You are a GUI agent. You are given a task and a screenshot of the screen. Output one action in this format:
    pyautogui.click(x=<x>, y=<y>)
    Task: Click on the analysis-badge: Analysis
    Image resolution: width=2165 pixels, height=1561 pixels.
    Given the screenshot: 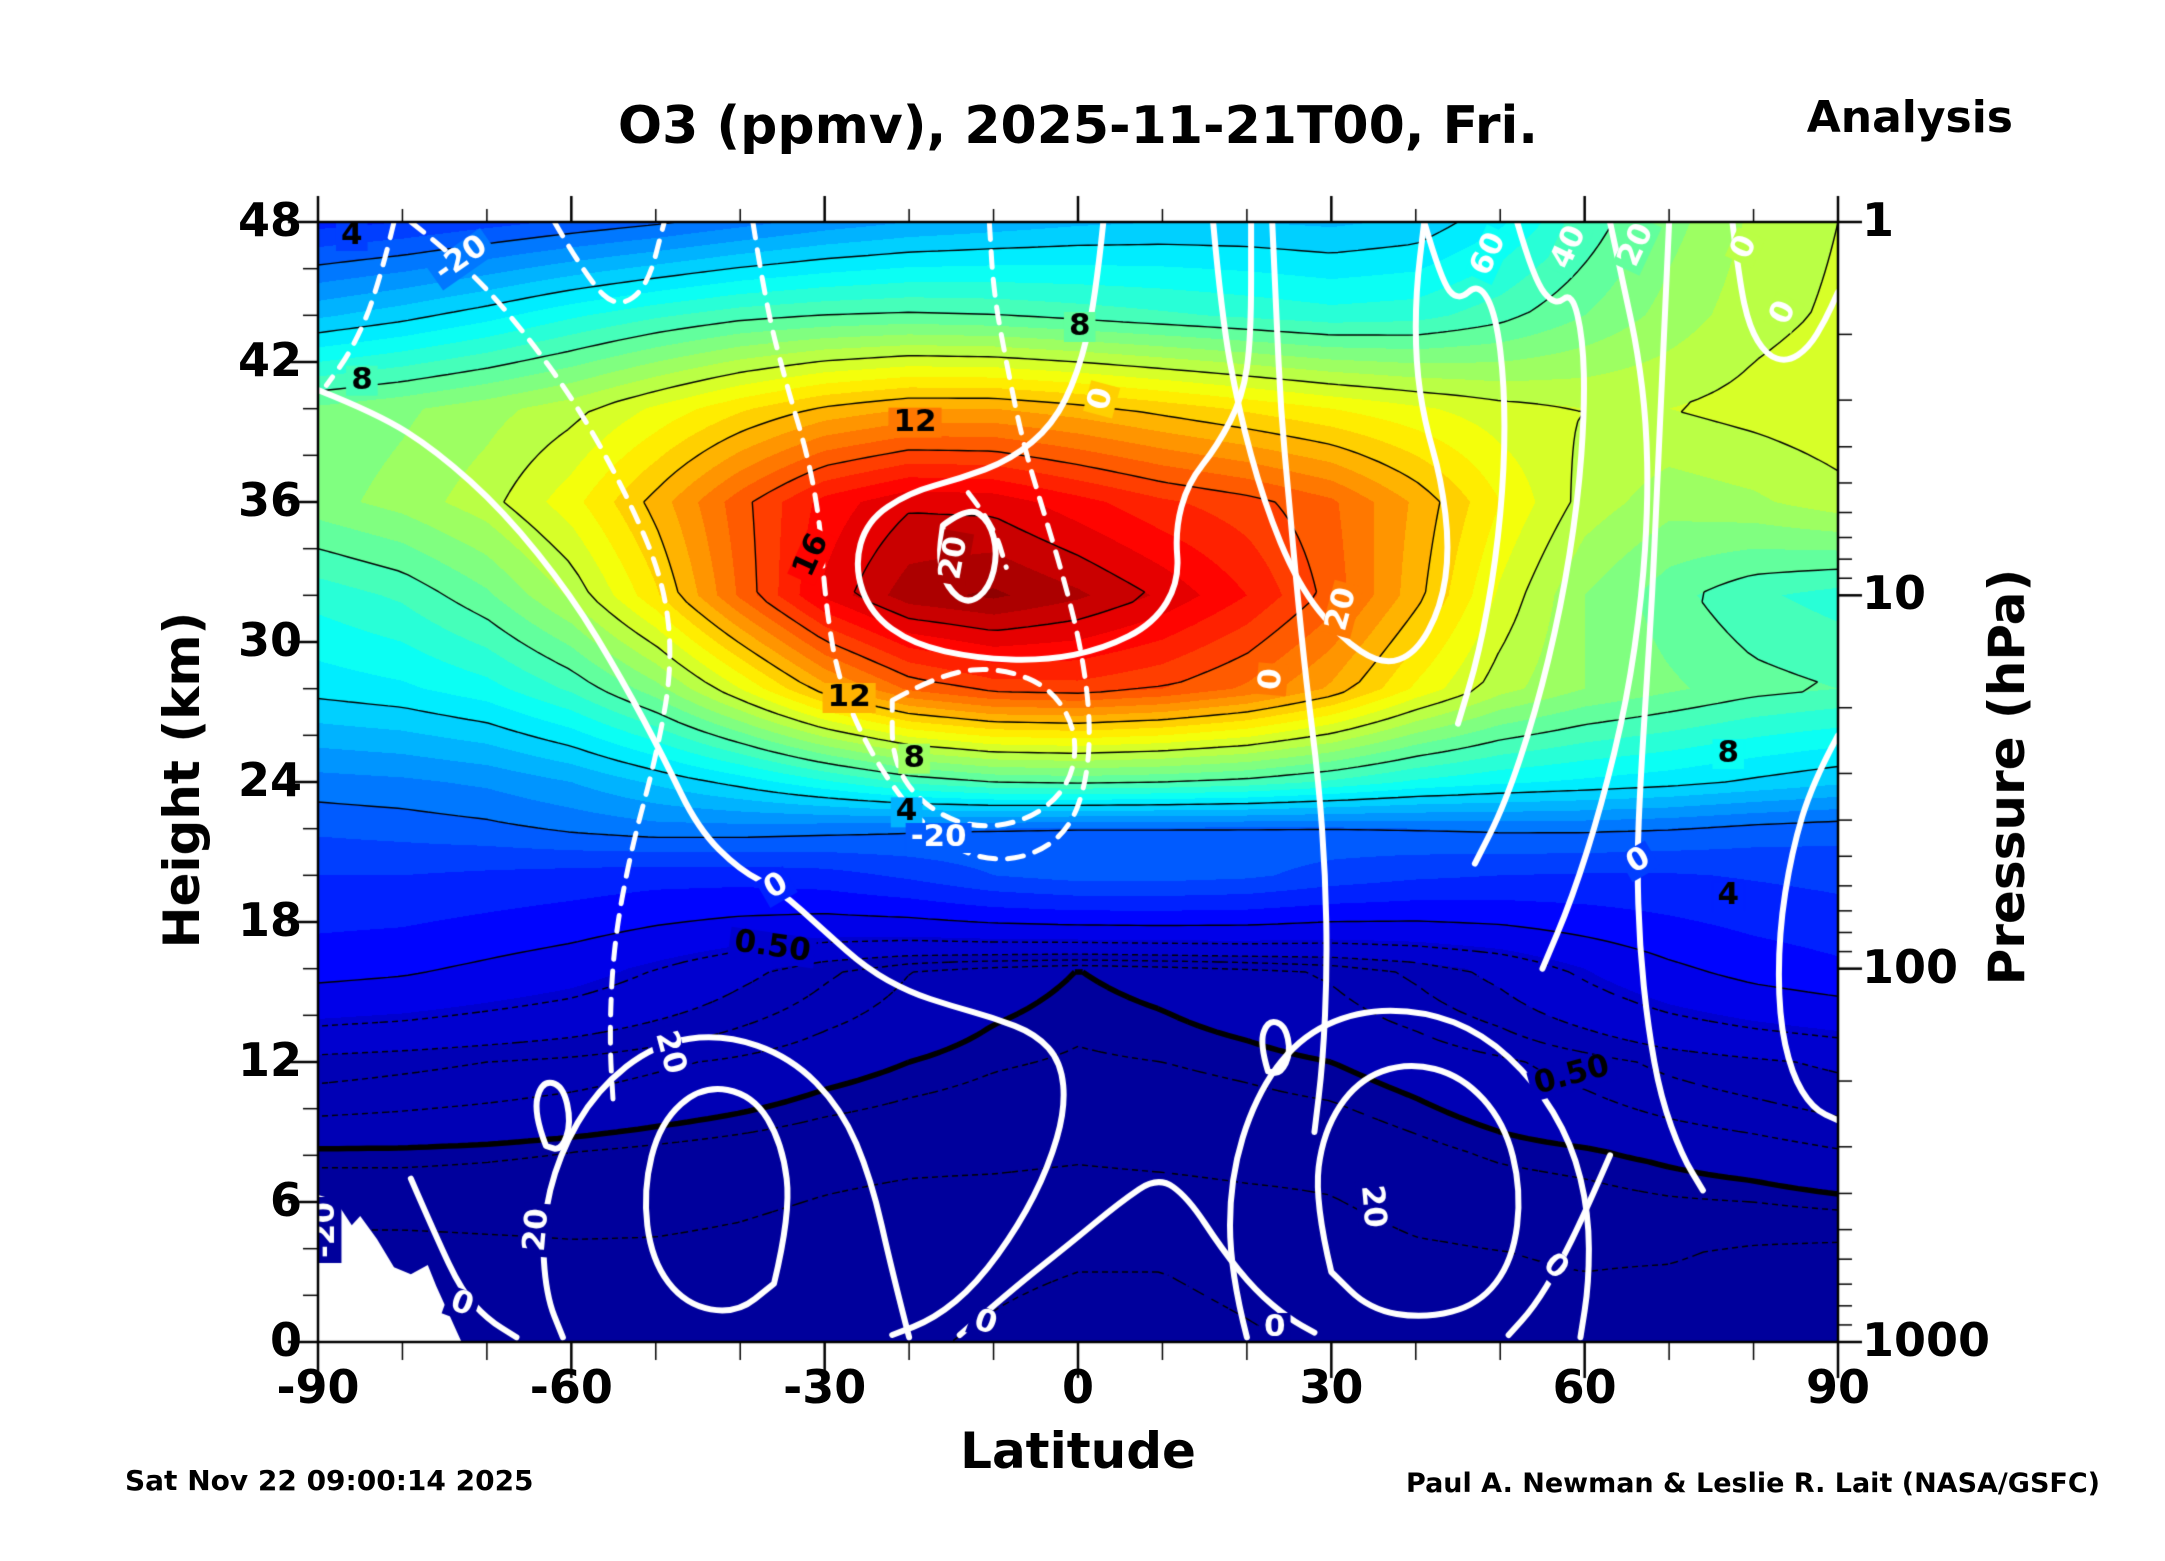 What is the action you would take?
    pyautogui.click(x=1909, y=117)
    